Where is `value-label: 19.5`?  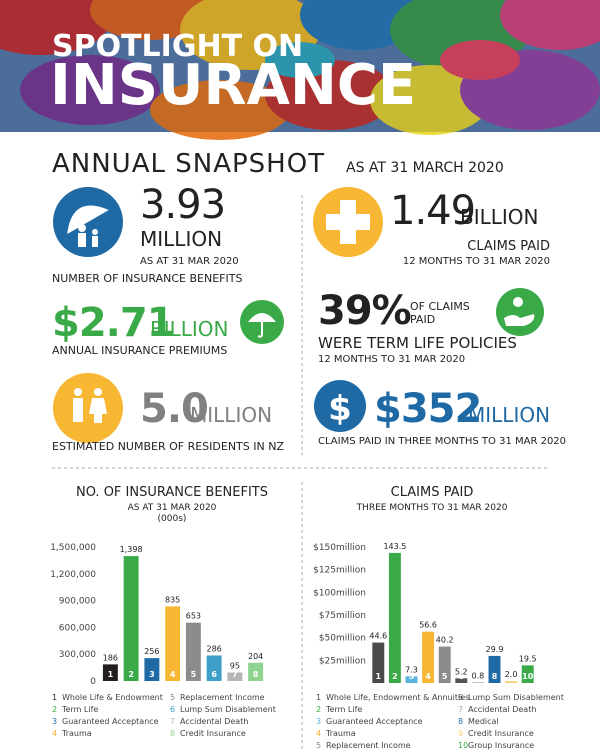 value-label: 19.5 is located at coordinates (528, 658).